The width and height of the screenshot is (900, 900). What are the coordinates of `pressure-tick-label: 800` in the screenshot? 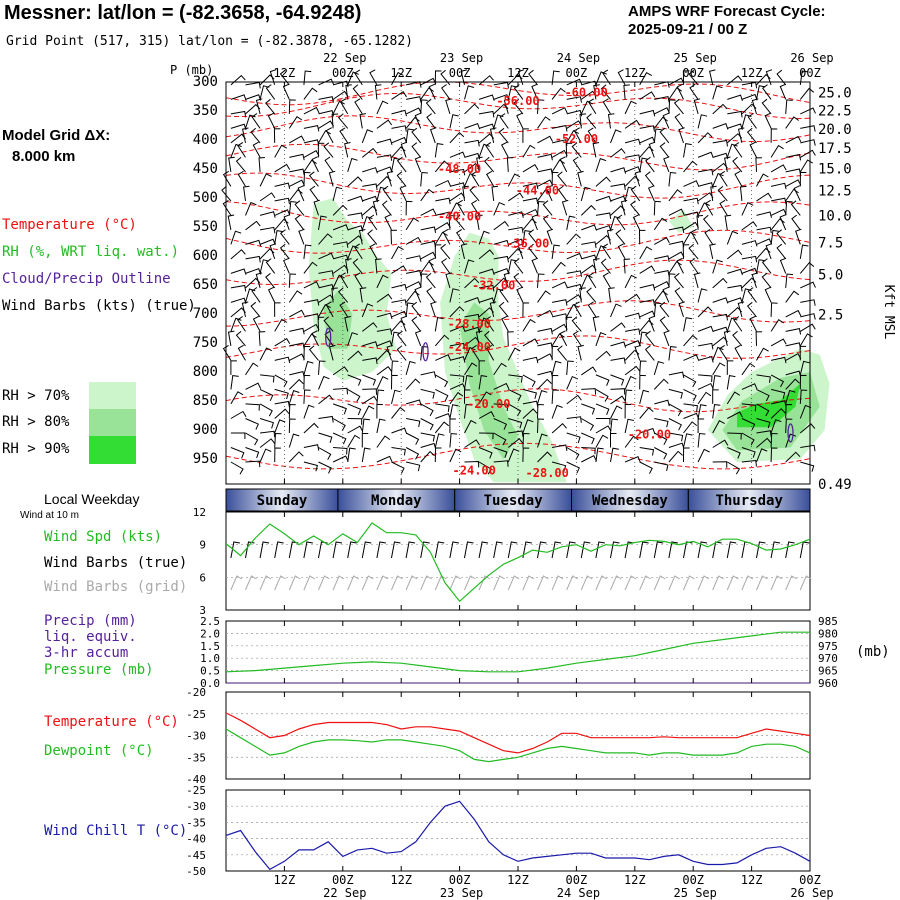 It's located at (205, 372).